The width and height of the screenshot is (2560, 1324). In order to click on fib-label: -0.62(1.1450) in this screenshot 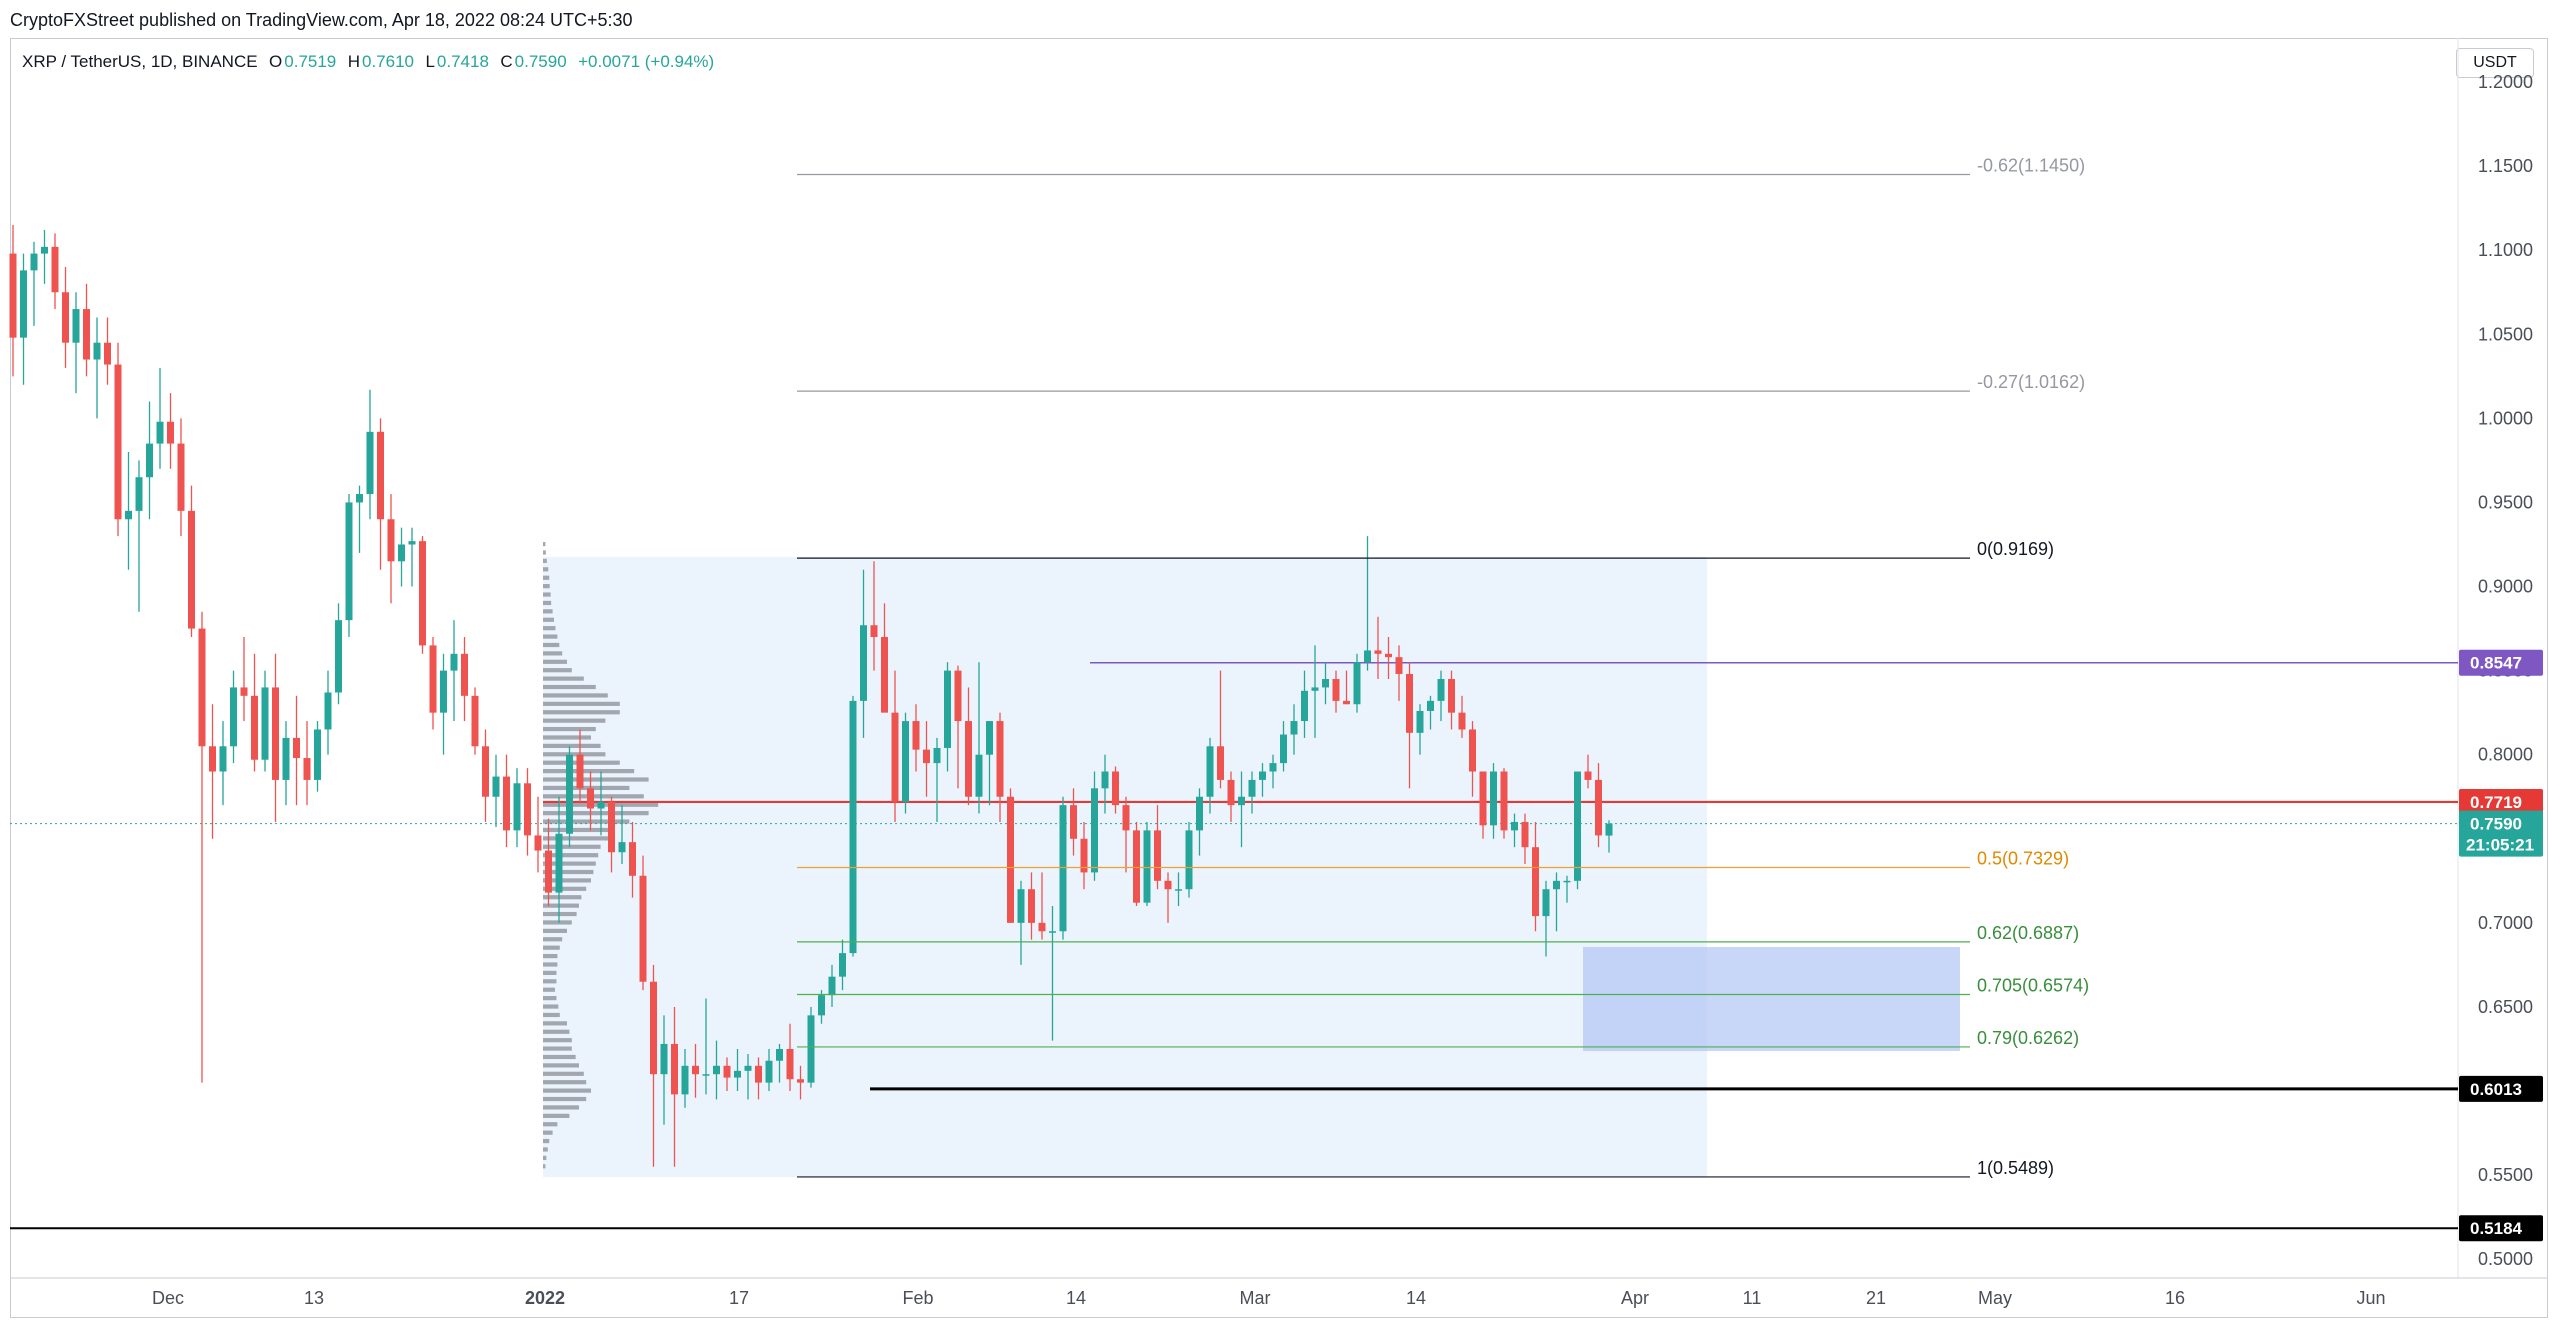, I will do `click(2031, 166)`.